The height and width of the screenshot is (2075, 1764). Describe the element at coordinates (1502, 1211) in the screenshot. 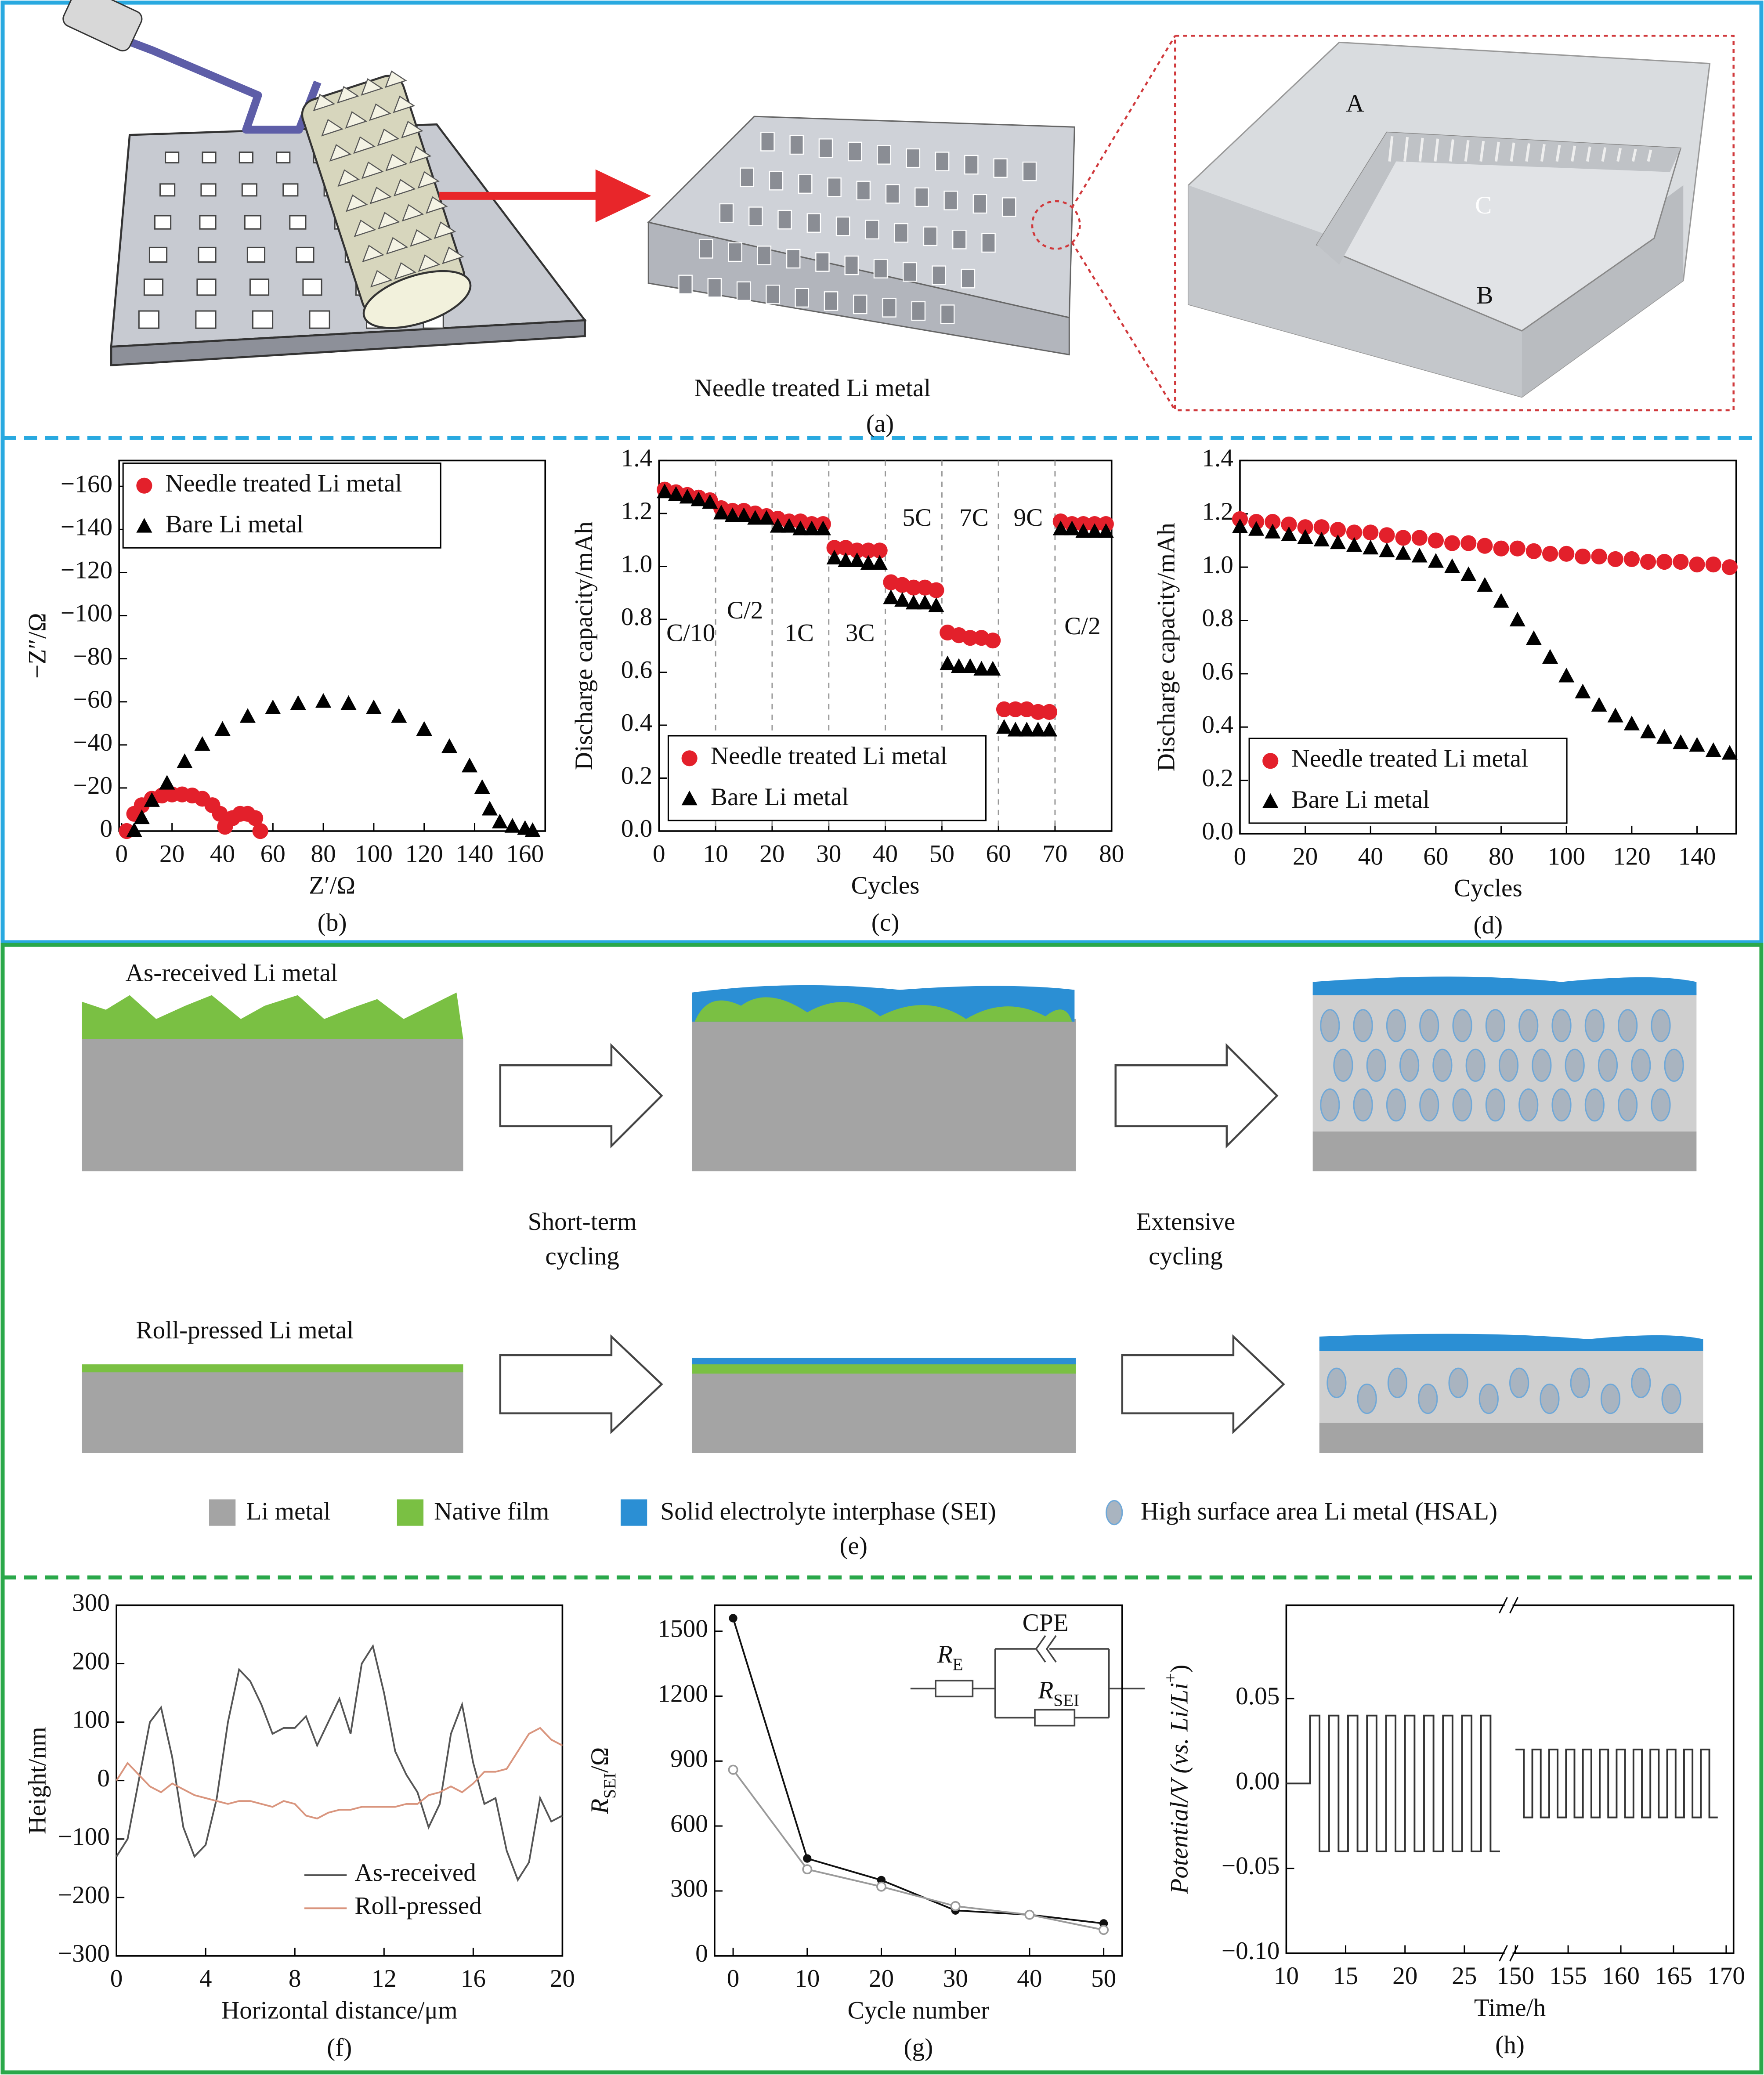

I see `hsal-particles` at that location.